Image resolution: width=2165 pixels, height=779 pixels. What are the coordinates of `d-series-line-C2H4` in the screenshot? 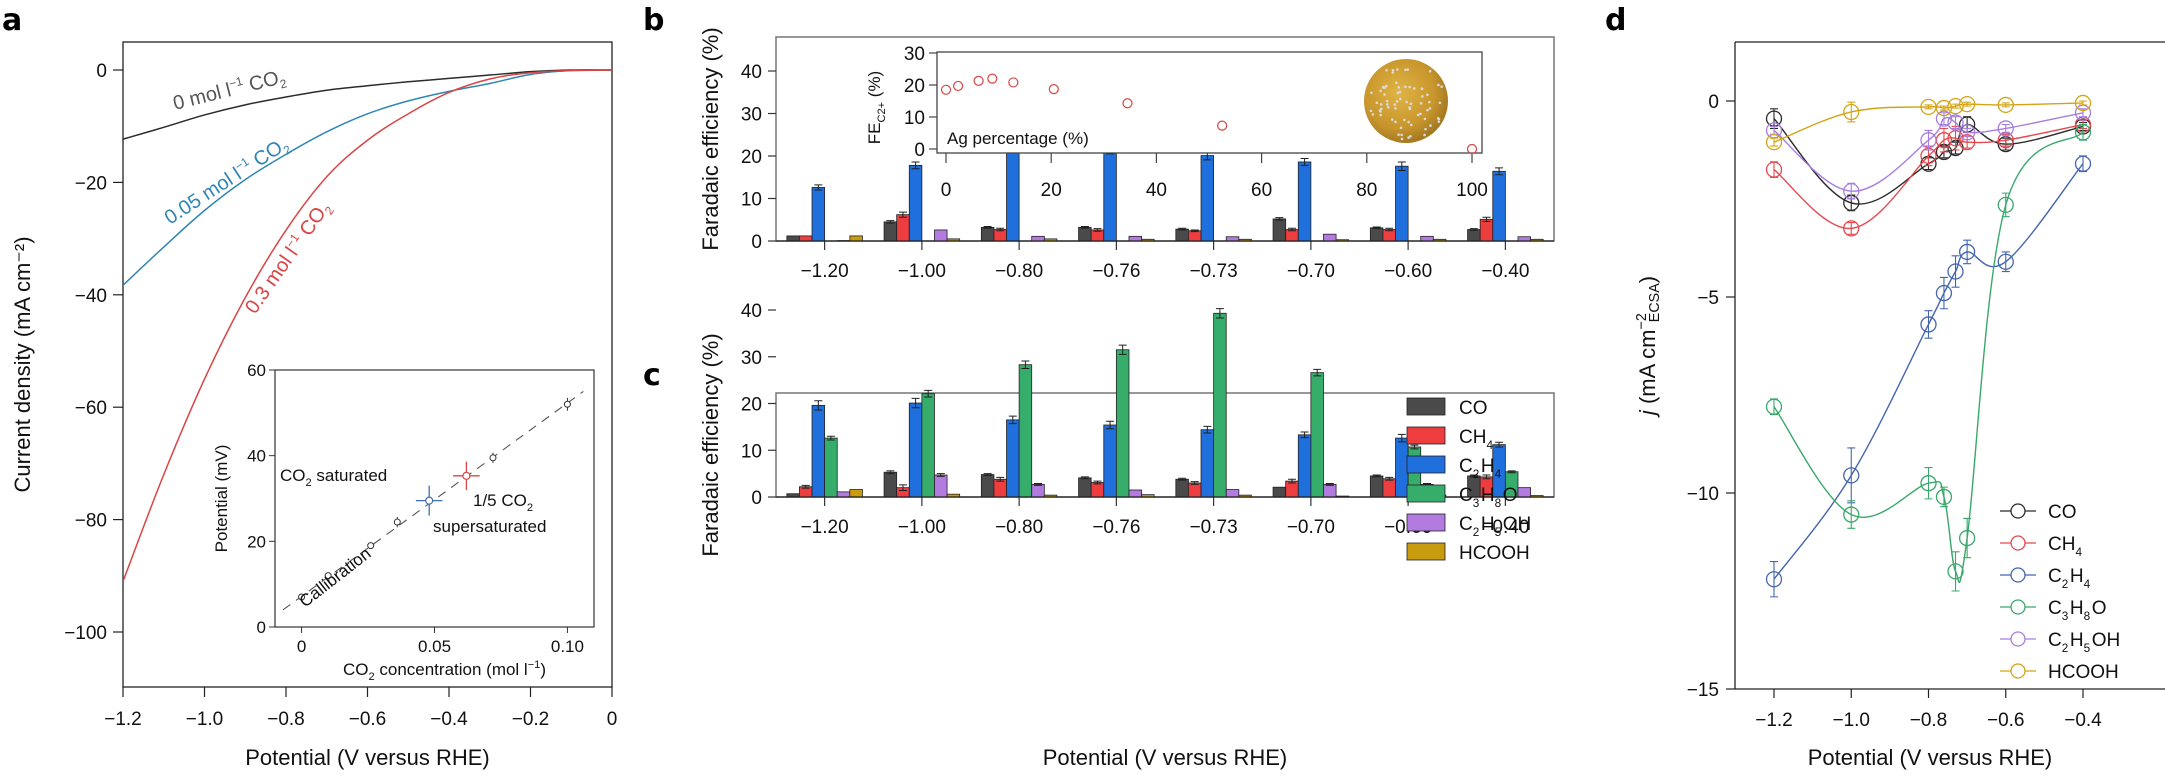 It's located at (1928, 371).